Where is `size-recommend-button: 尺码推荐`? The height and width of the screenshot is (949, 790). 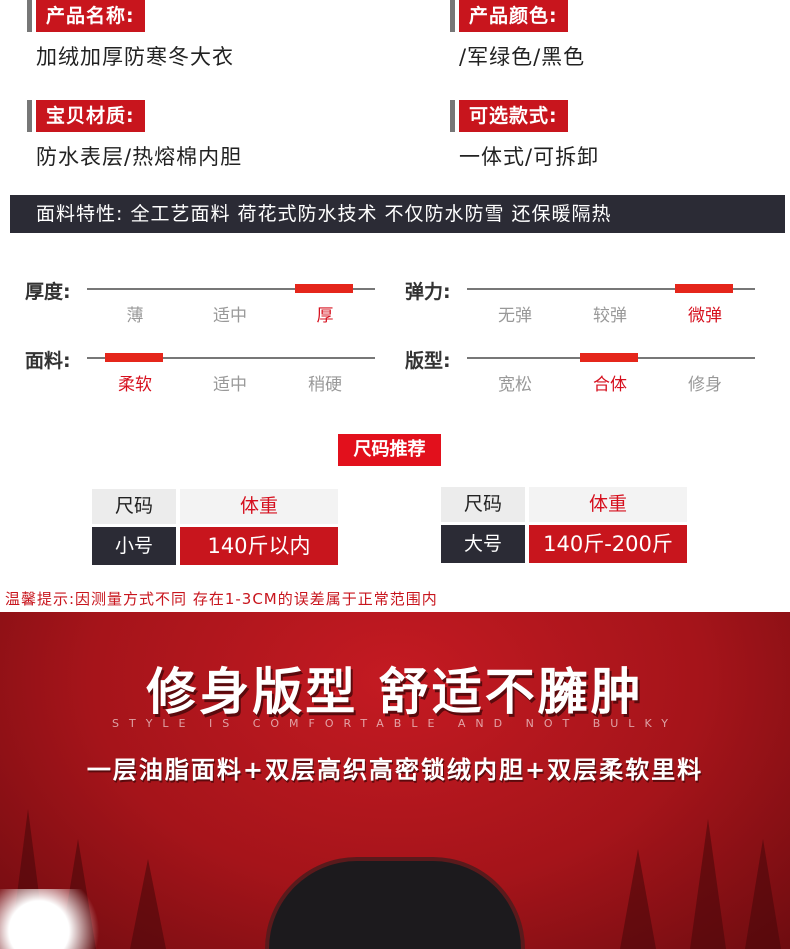
size-recommend-button: 尺码推荐 is located at coordinates (389, 450).